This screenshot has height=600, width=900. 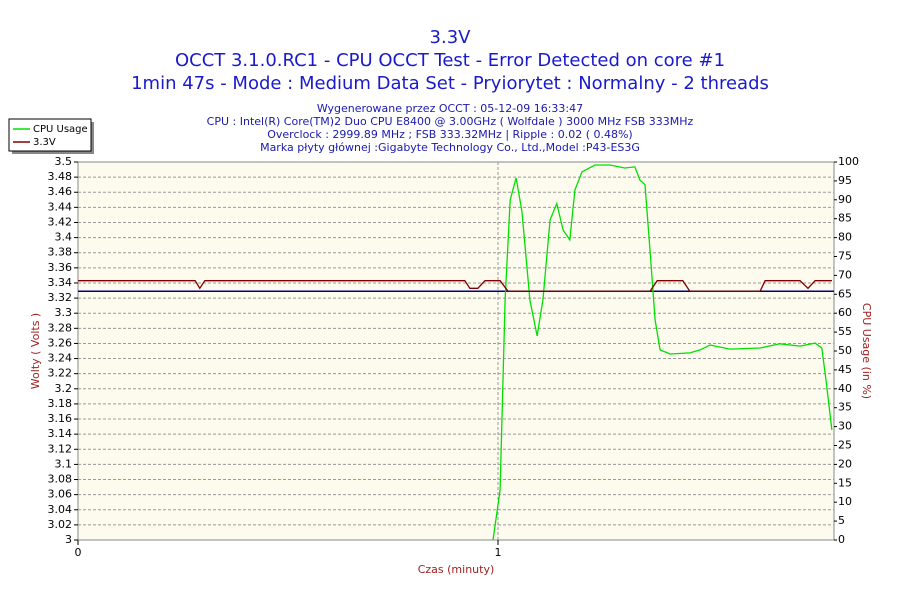 I want to click on y-tick-label: 3.42, so click(x=60, y=221).